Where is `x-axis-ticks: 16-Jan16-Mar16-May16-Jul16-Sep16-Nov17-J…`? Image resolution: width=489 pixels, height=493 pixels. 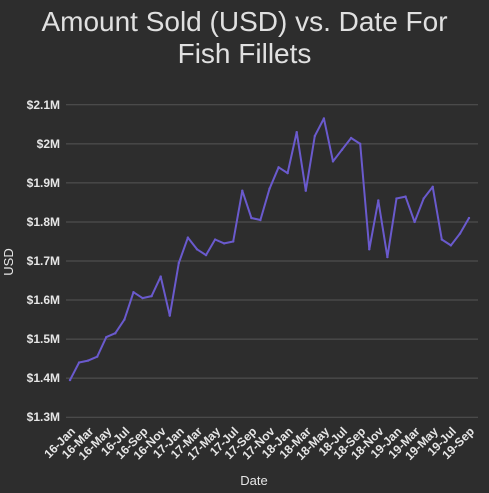 x-axis-ticks: 16-Jan16-Mar16-May16-Jul16-Sep16-Nov17-J… is located at coordinates (259, 443).